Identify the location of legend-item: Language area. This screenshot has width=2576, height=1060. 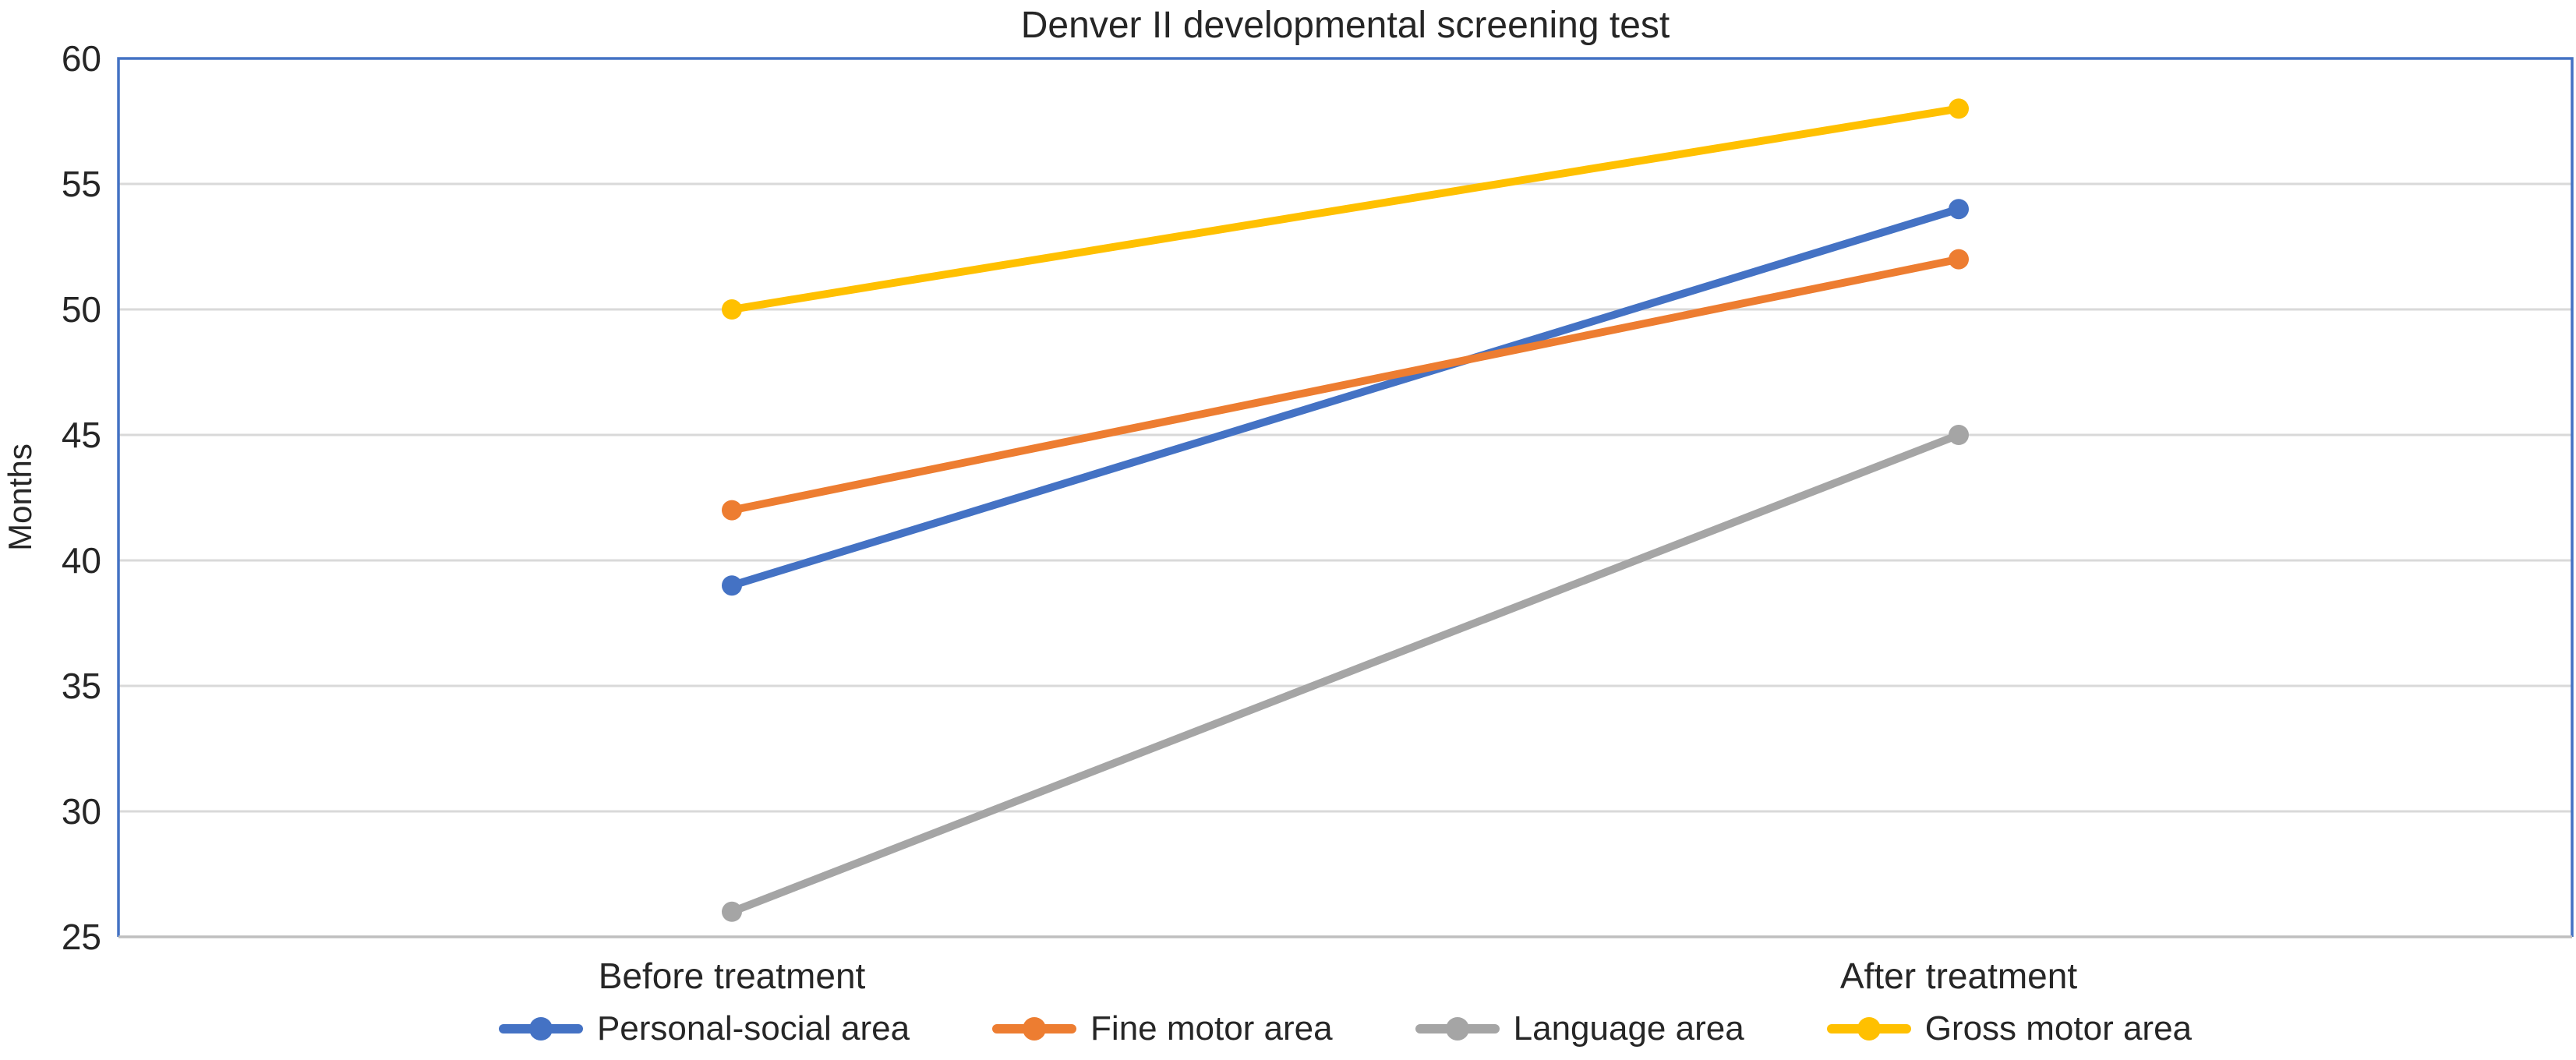
(1579, 1028).